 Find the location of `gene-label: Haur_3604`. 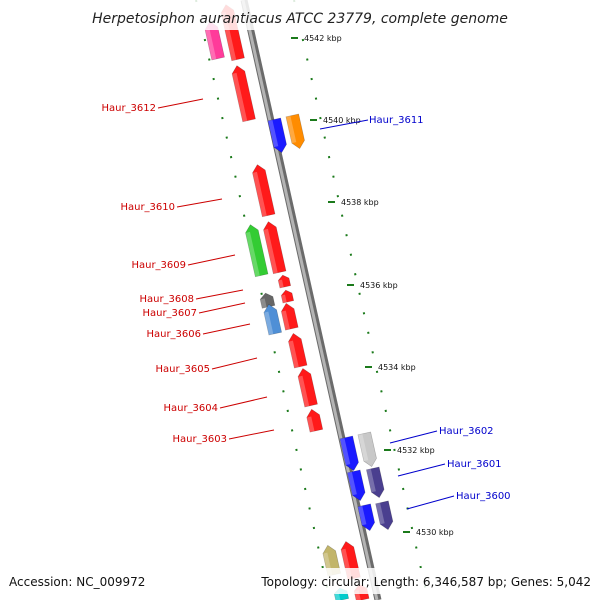

gene-label: Haur_3604 is located at coordinates (190, 408).